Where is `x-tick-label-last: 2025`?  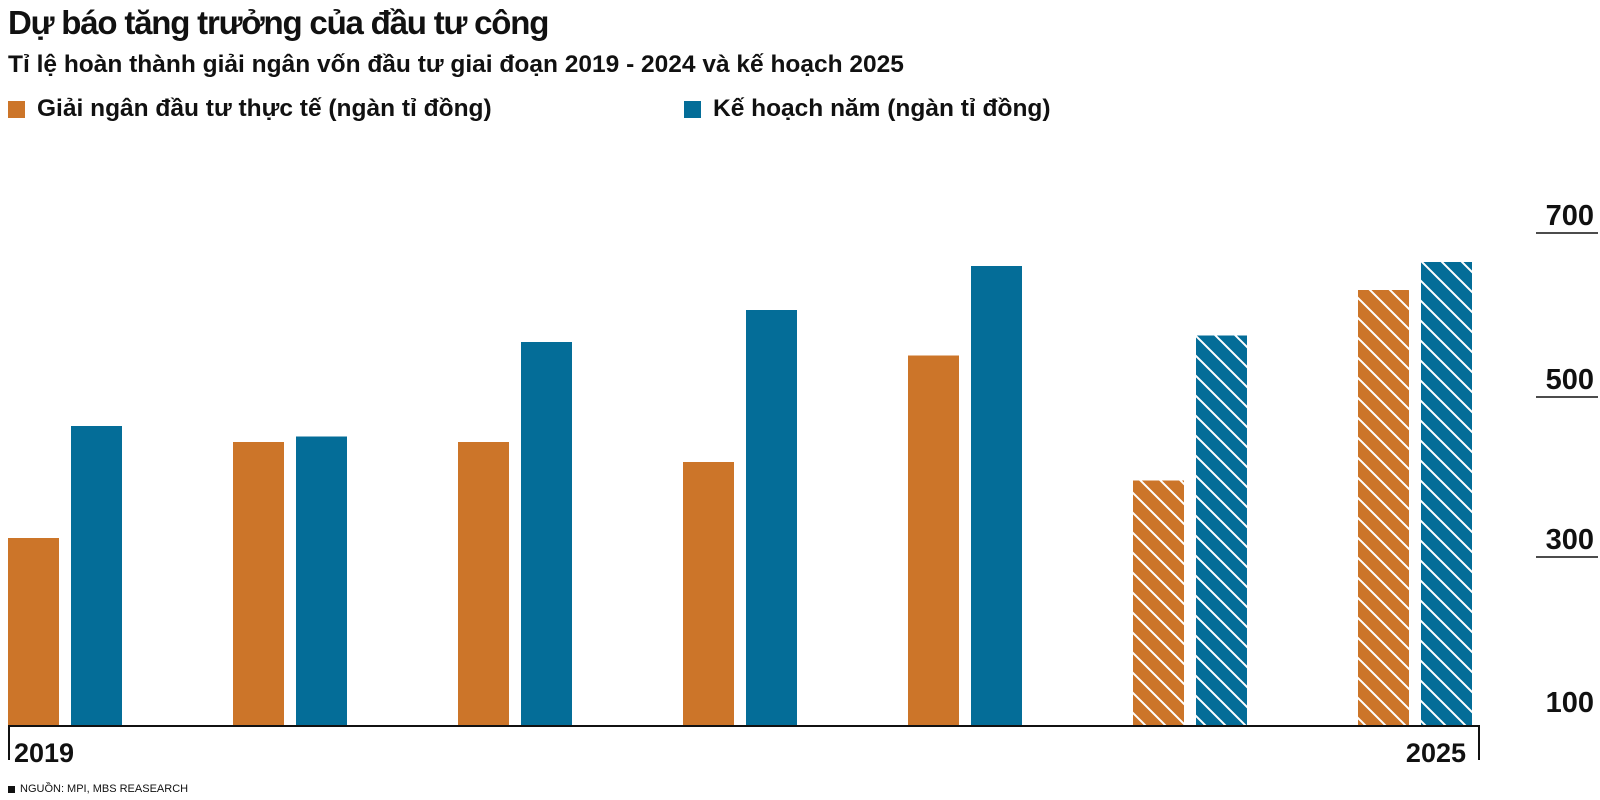
x-tick-label-last: 2025 is located at coordinates (1436, 753).